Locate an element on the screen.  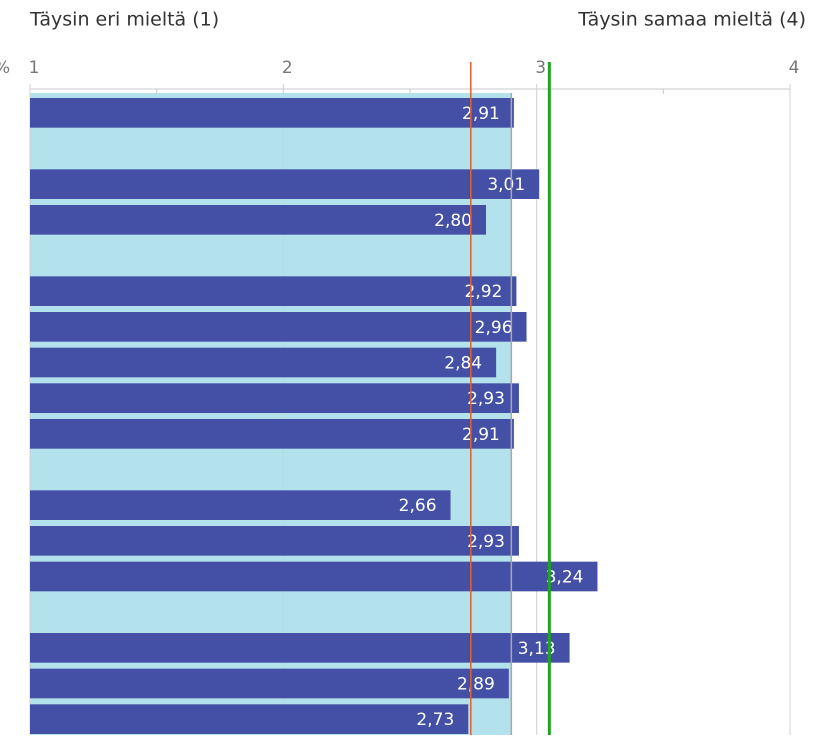
value-label: 2,92 is located at coordinates (484, 292).